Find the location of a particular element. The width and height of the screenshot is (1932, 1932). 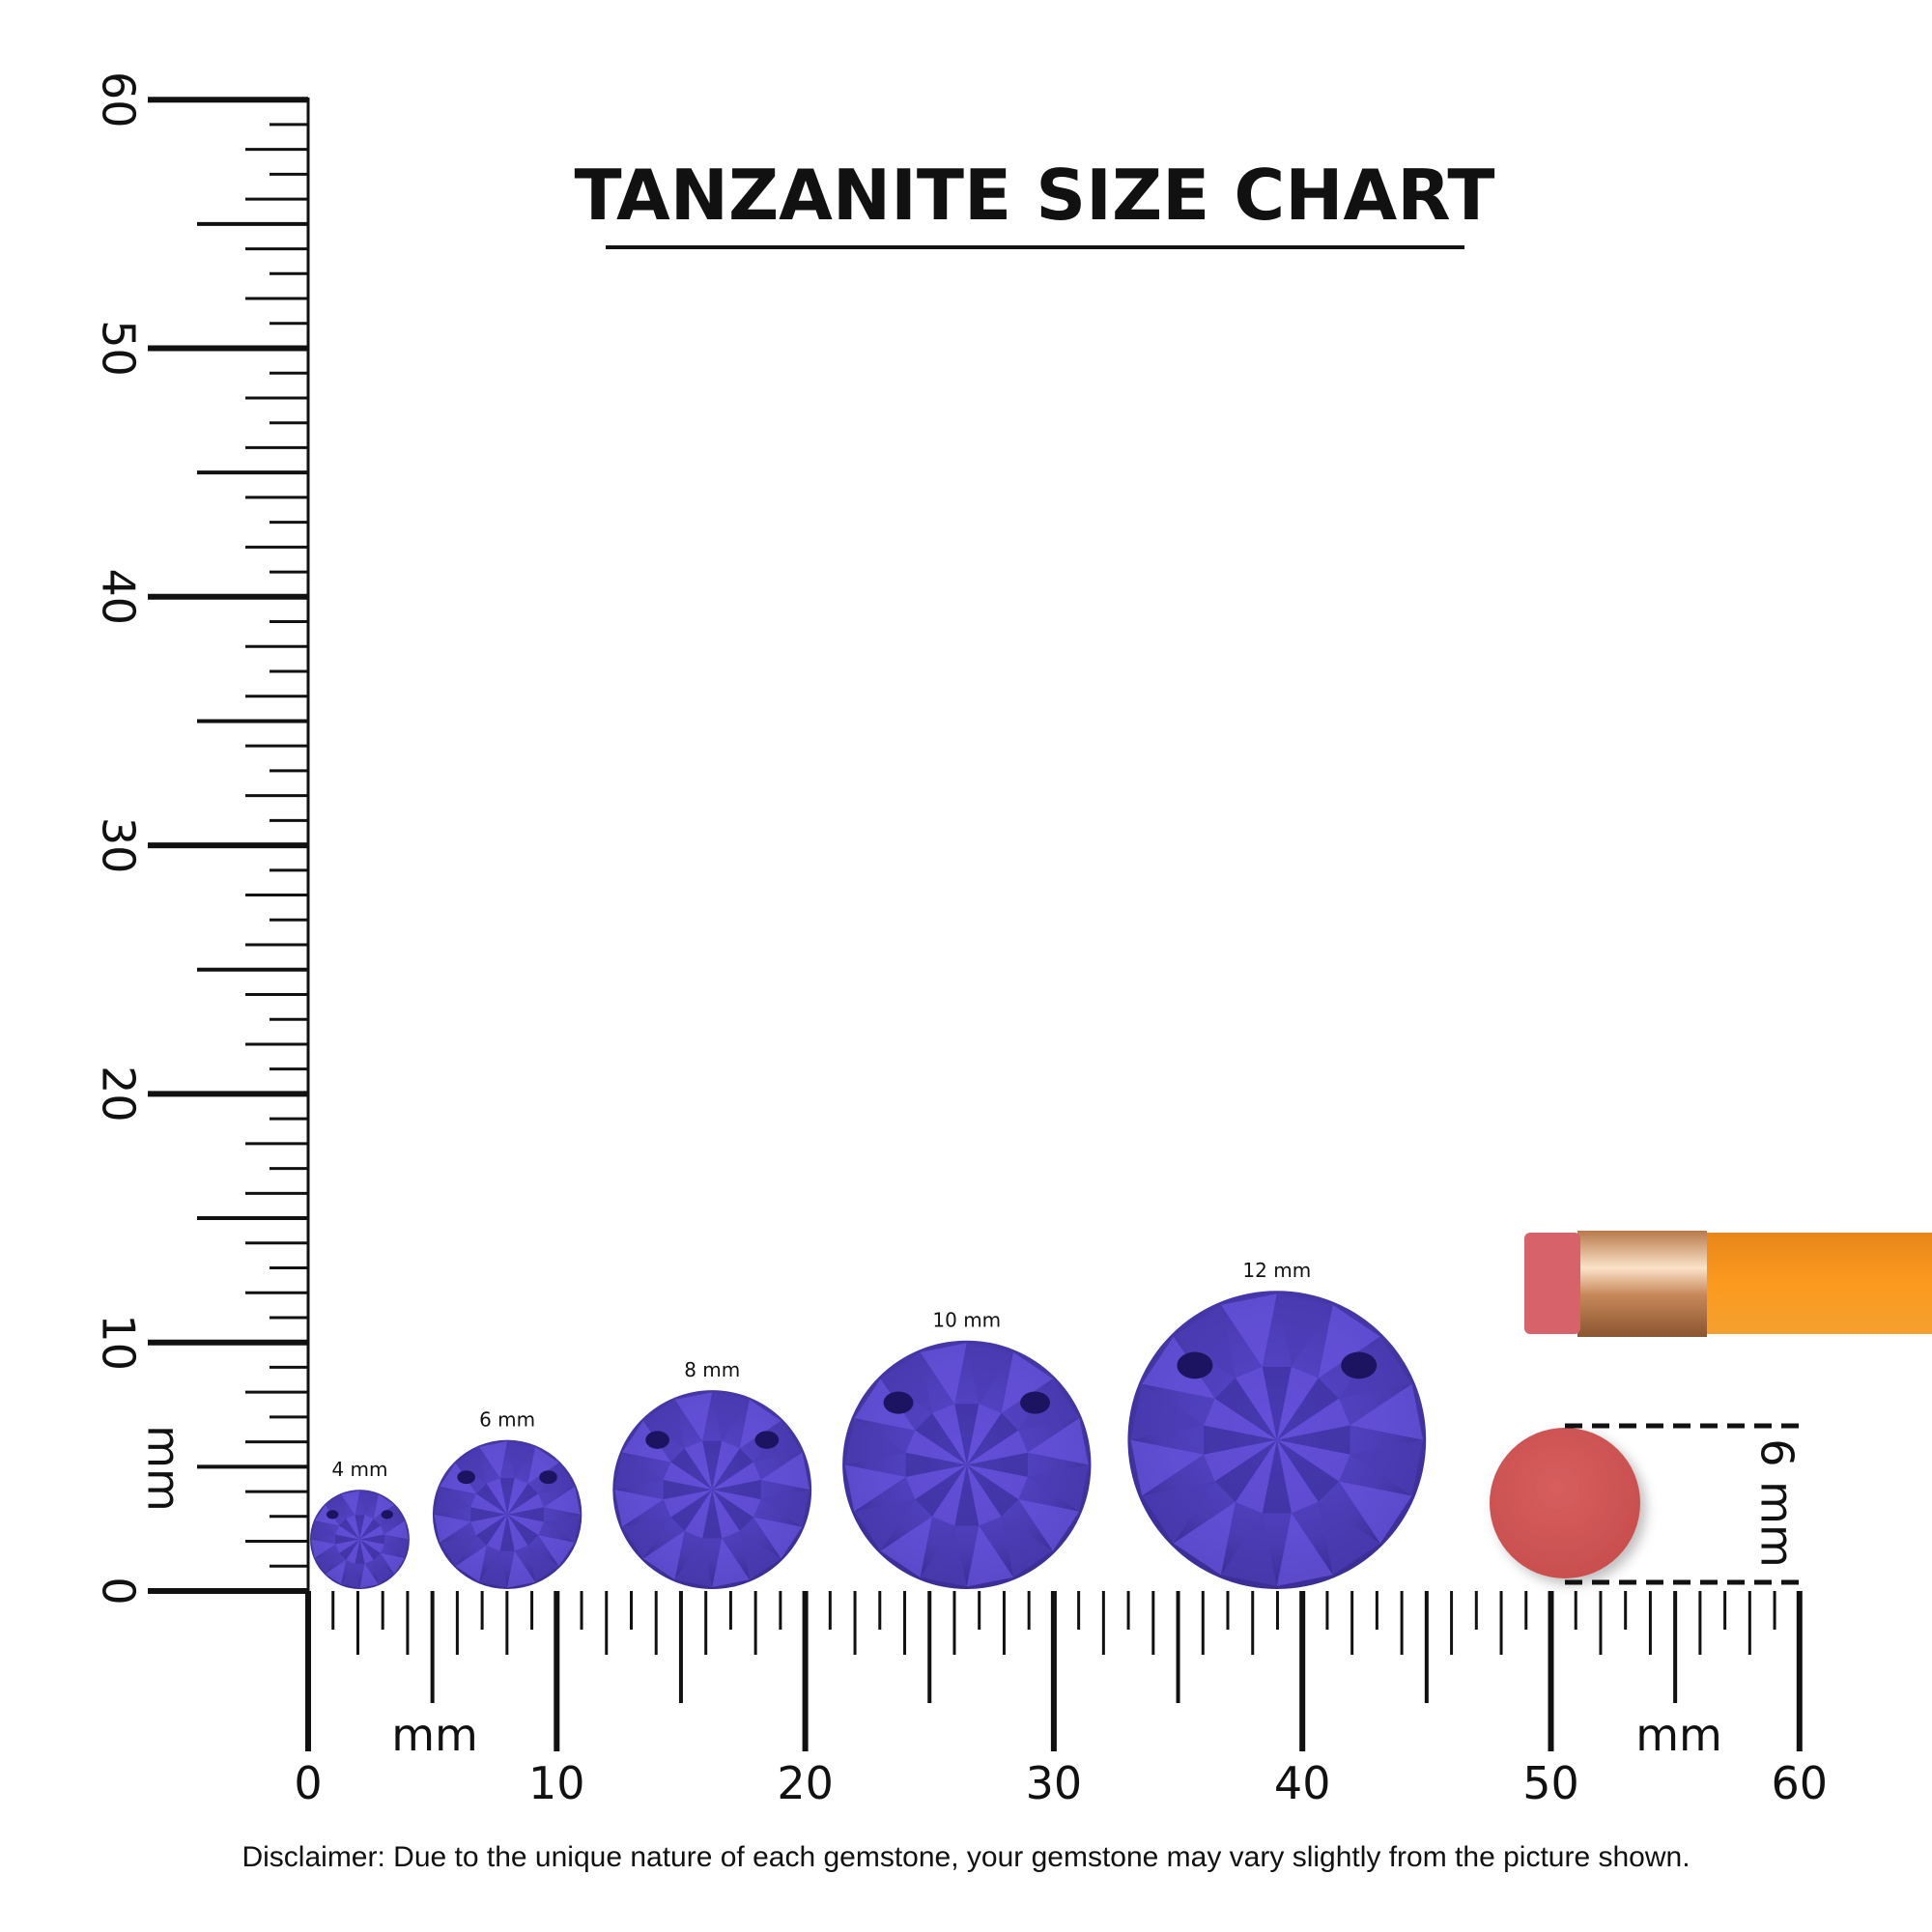

gem-6mm: 6 mm is located at coordinates (507, 1499).